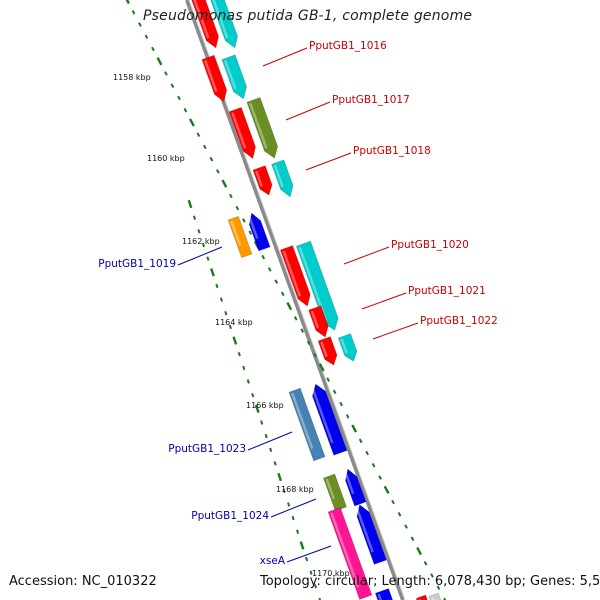  What do you see at coordinates (331, 573) in the screenshot?
I see `tick-label: 1170 kbp` at bounding box center [331, 573].